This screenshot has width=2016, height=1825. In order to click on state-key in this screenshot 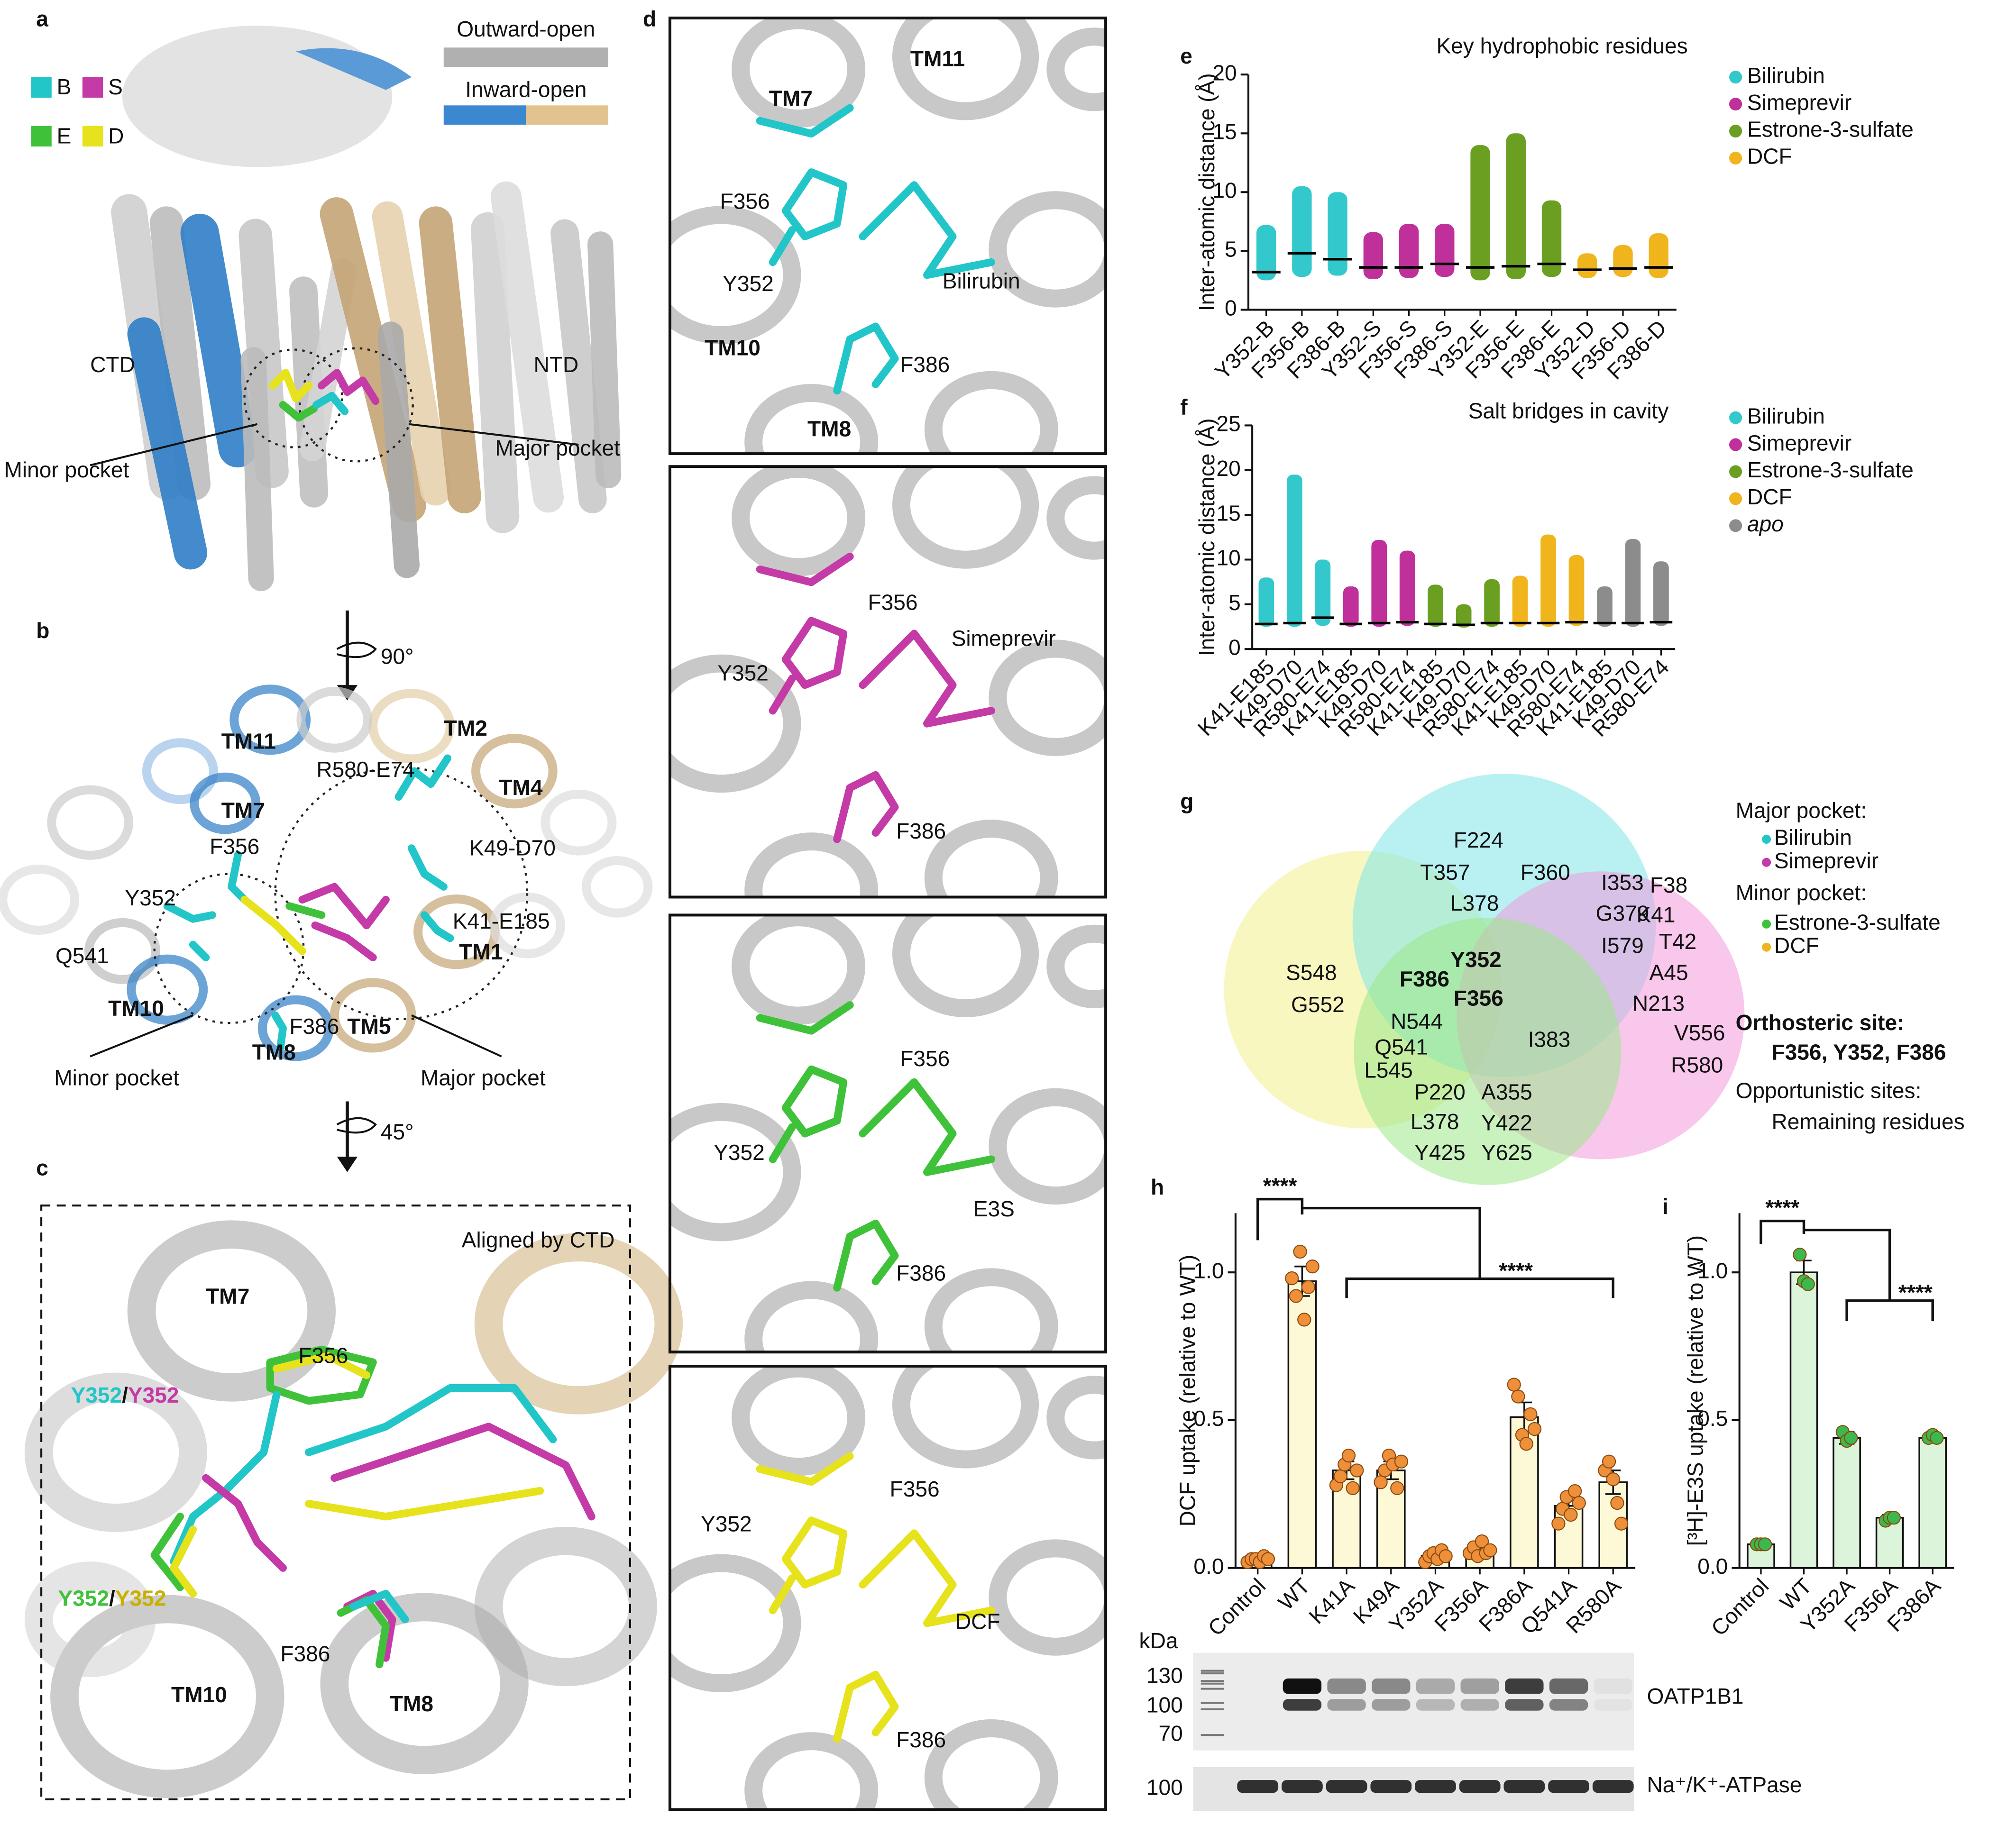, I will do `click(525, 57)`.